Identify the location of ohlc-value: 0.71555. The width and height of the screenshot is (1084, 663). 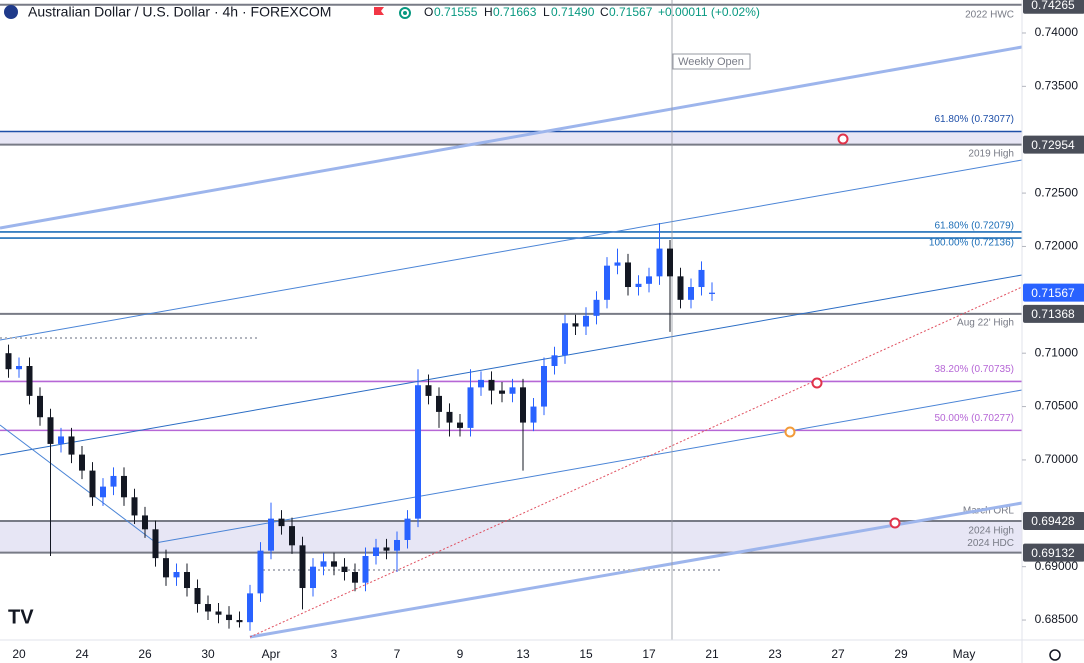
(456, 12).